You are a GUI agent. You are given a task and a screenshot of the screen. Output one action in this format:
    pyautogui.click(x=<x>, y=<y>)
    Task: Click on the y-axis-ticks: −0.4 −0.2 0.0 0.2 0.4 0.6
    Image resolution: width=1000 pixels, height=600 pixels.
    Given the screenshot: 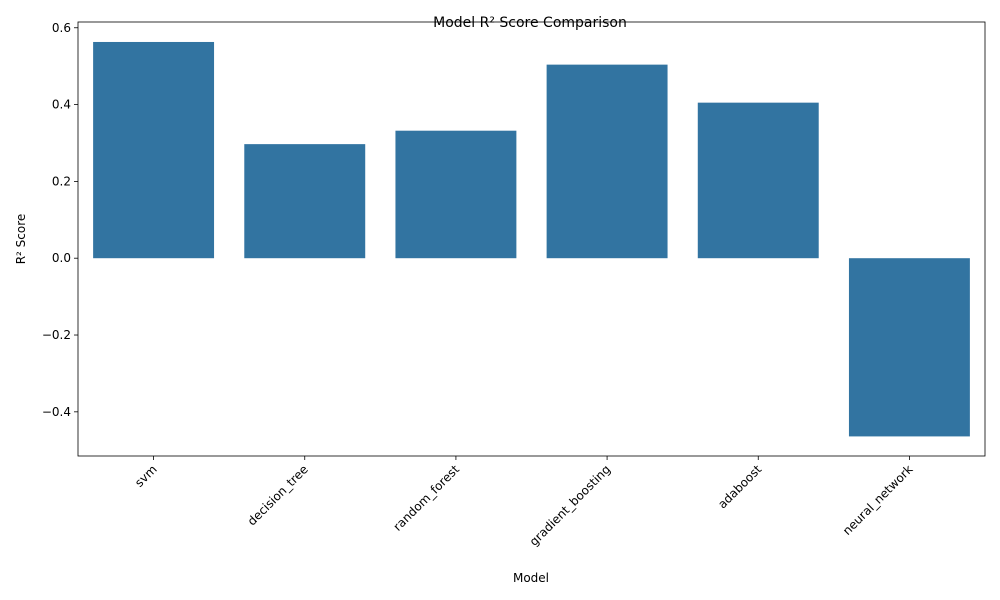 What is the action you would take?
    pyautogui.click(x=60, y=220)
    